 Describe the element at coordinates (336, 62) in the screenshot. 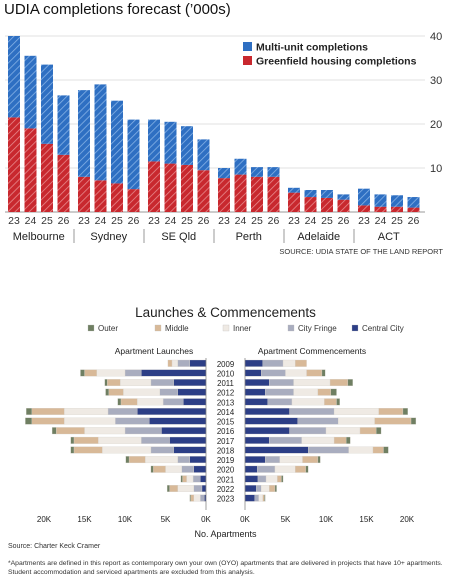

I see `legend-label: Greenfield housing completions` at that location.